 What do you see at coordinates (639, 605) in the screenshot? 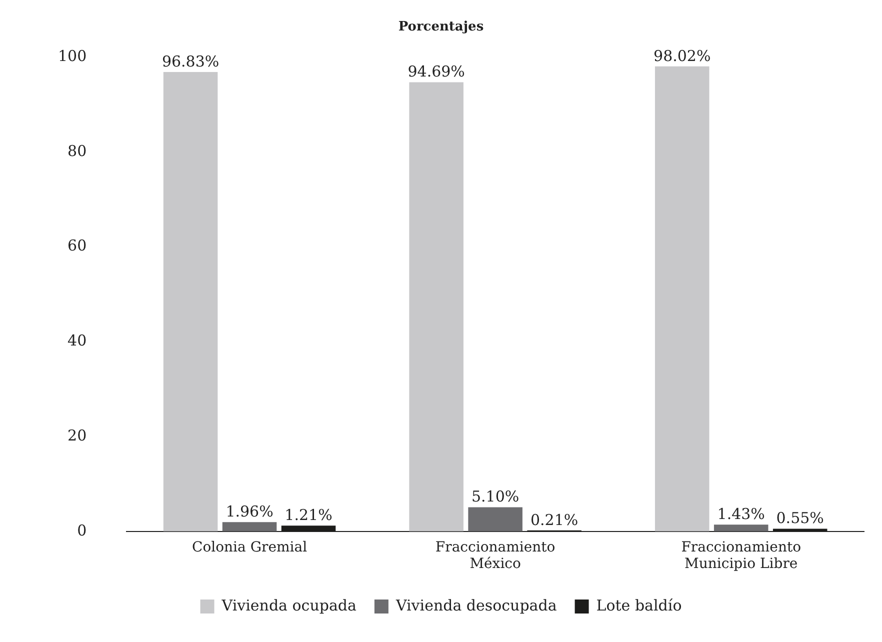
I see `legend-label: Lote baldío` at bounding box center [639, 605].